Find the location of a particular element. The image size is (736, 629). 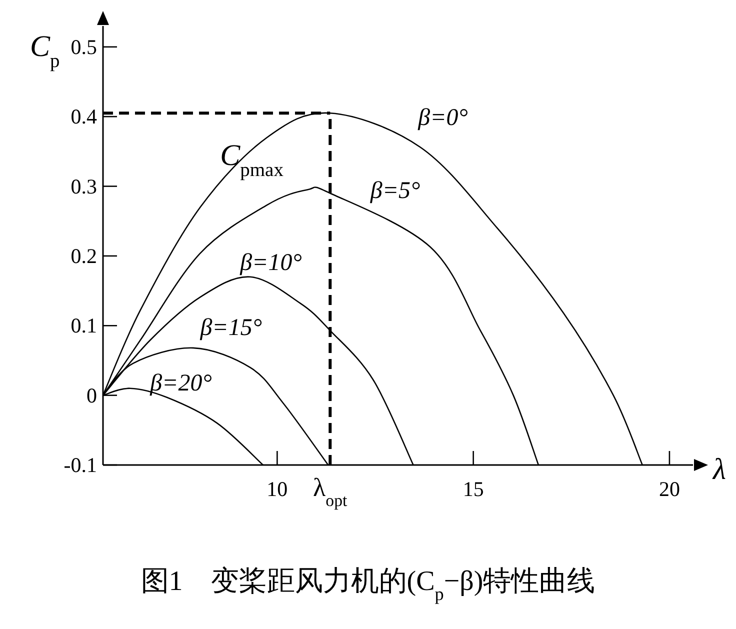

series-label: β=20° is located at coordinates (180, 383).